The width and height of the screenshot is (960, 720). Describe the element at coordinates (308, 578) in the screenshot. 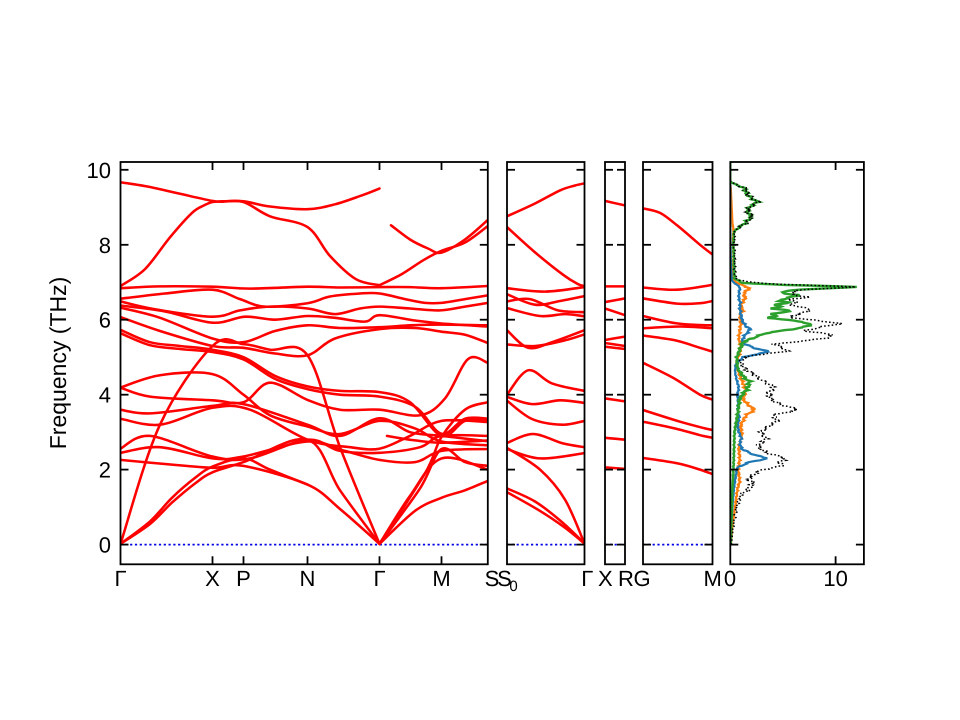

I see `svg-text: N` at that location.